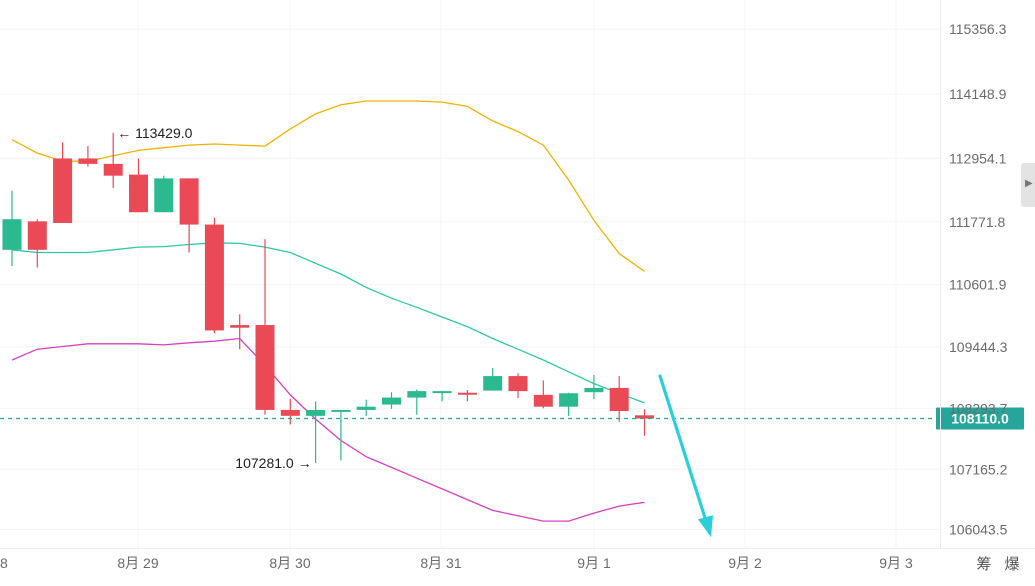  I want to click on x-tick-label: 9月 2, so click(745, 563).